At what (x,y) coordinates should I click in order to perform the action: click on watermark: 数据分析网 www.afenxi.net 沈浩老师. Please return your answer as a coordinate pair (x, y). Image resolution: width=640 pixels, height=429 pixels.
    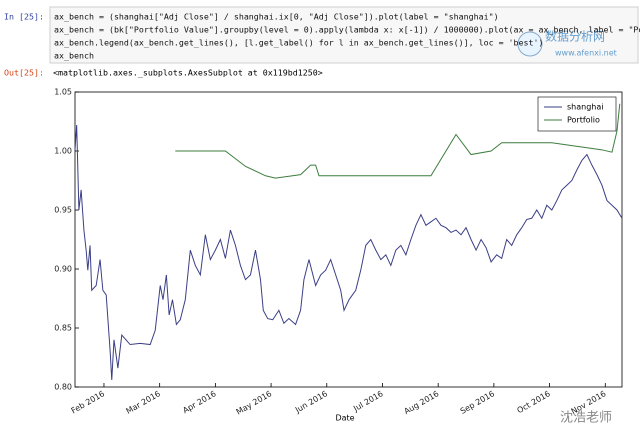
    Looking at the image, I should click on (567, 227).